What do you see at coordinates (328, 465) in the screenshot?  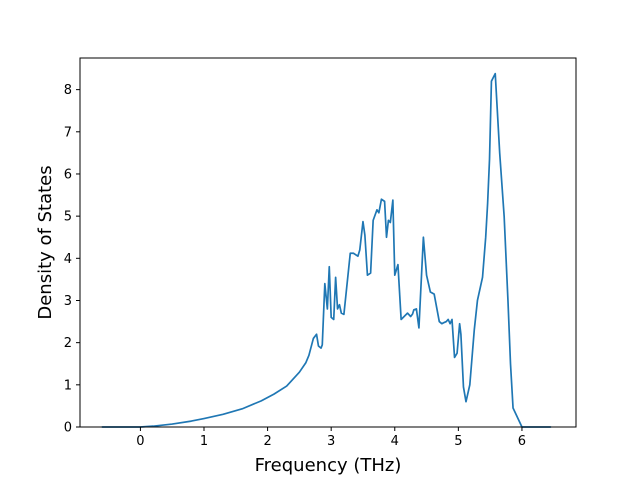 I see `x-axis-label: Frequency (THz)` at bounding box center [328, 465].